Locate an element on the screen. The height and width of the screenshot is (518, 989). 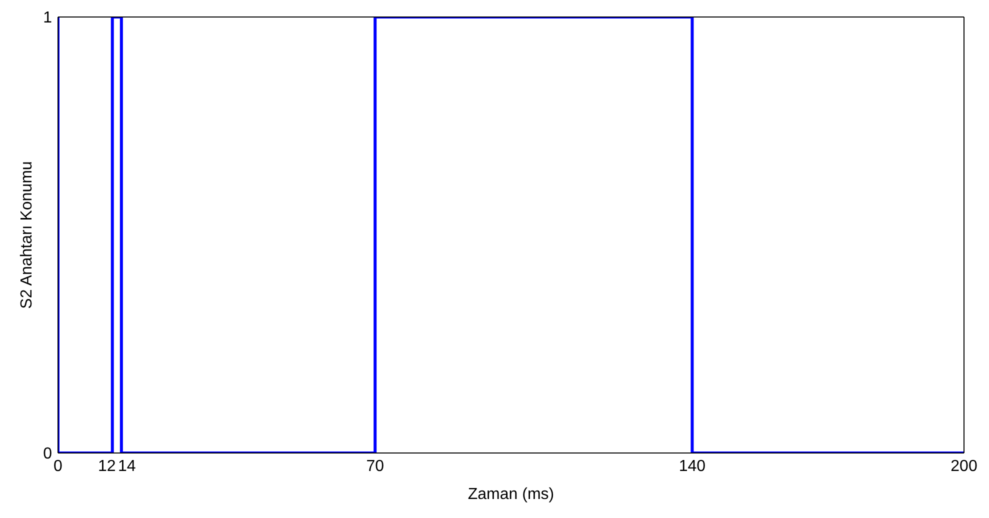
x-tick-label: 0 is located at coordinates (58, 466).